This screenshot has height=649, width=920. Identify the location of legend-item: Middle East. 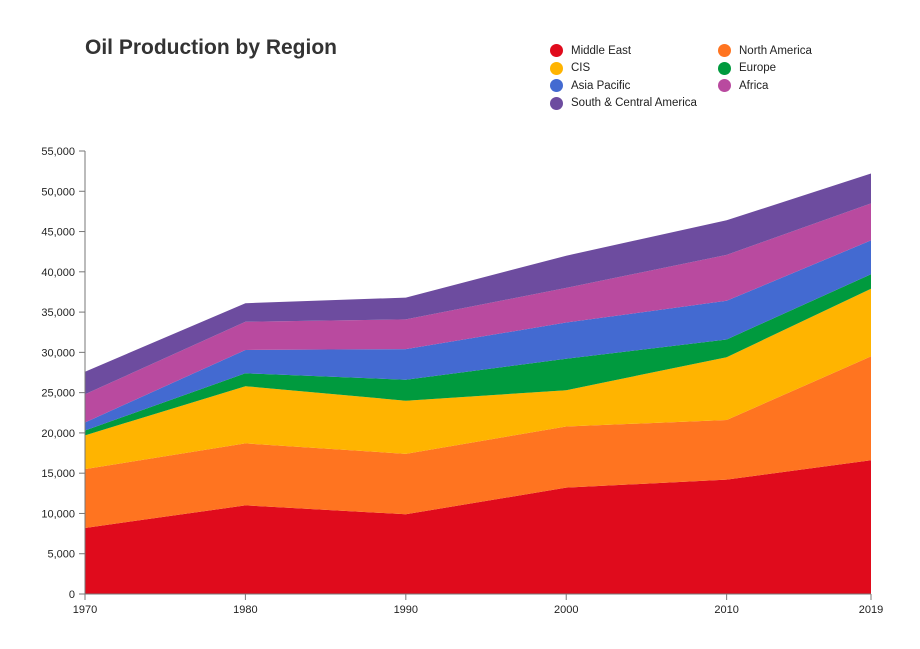
(590, 50).